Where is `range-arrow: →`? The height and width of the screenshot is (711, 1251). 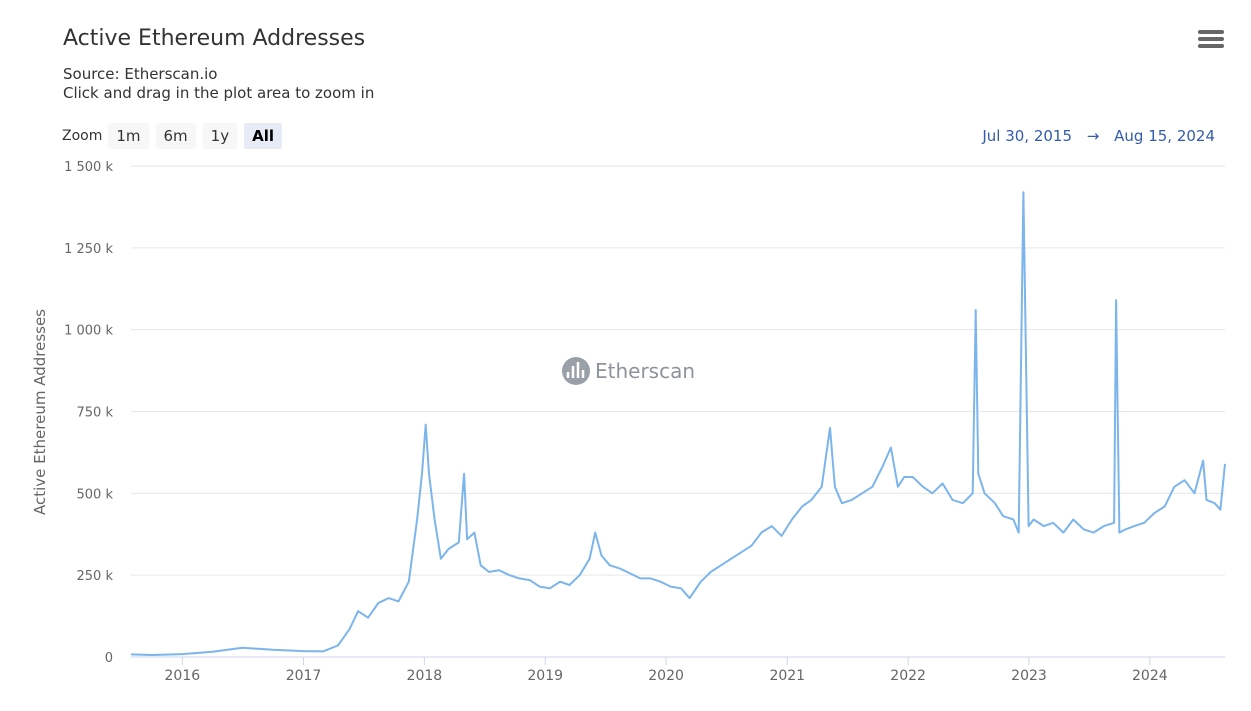 range-arrow: → is located at coordinates (1093, 136).